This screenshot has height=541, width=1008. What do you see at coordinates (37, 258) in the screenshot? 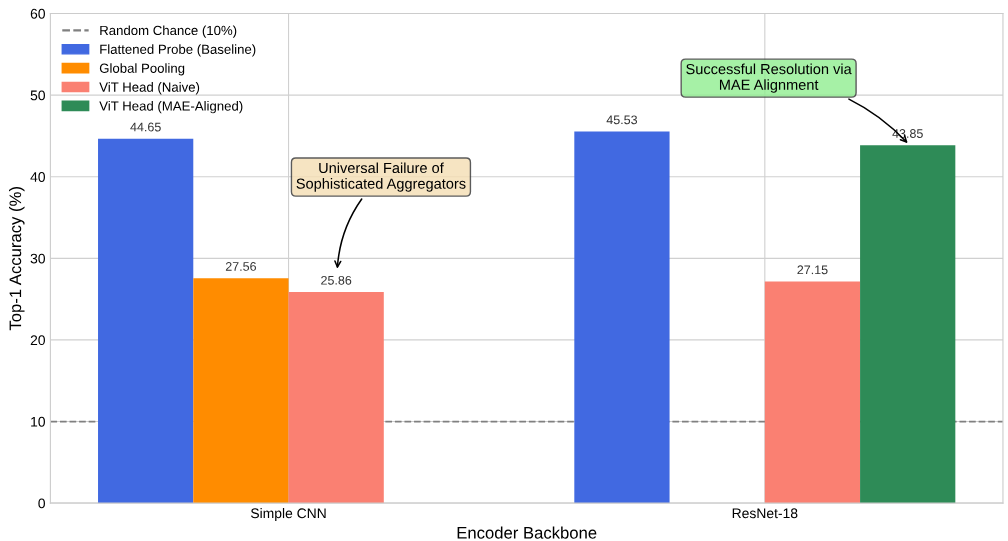
I see `y-tick-label: 30` at bounding box center [37, 258].